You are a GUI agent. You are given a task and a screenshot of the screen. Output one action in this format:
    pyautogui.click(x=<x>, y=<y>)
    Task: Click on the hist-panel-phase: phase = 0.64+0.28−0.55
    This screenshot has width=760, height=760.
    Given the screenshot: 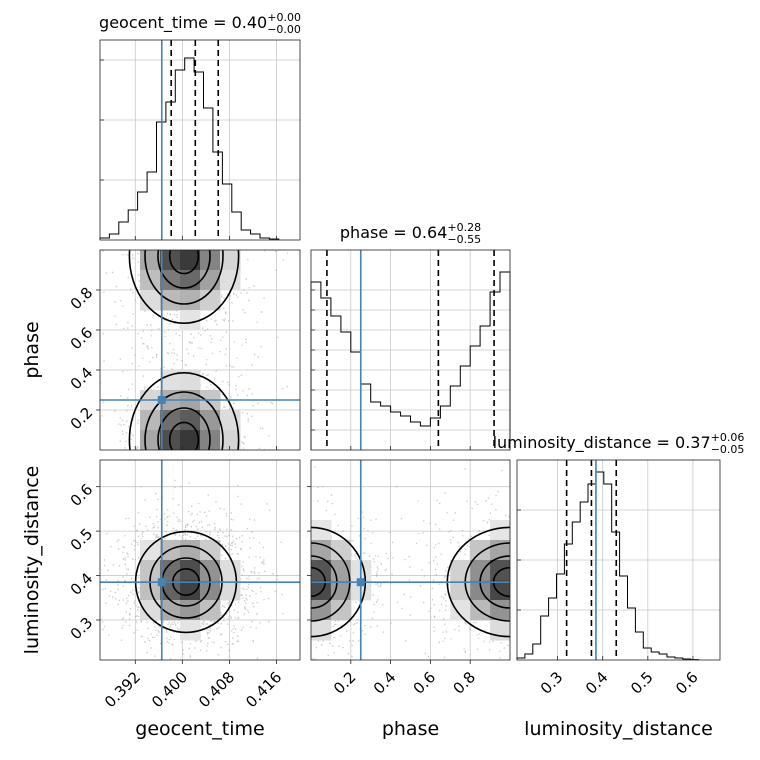 What is the action you would take?
    pyautogui.click(x=410, y=336)
    